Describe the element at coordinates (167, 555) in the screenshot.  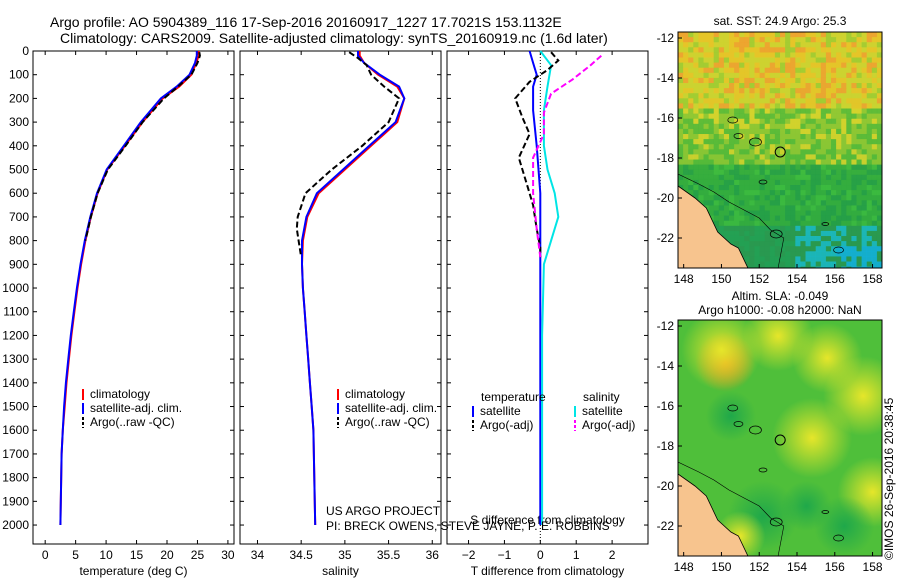
I see `temperature-xtick-label: 20` at that location.